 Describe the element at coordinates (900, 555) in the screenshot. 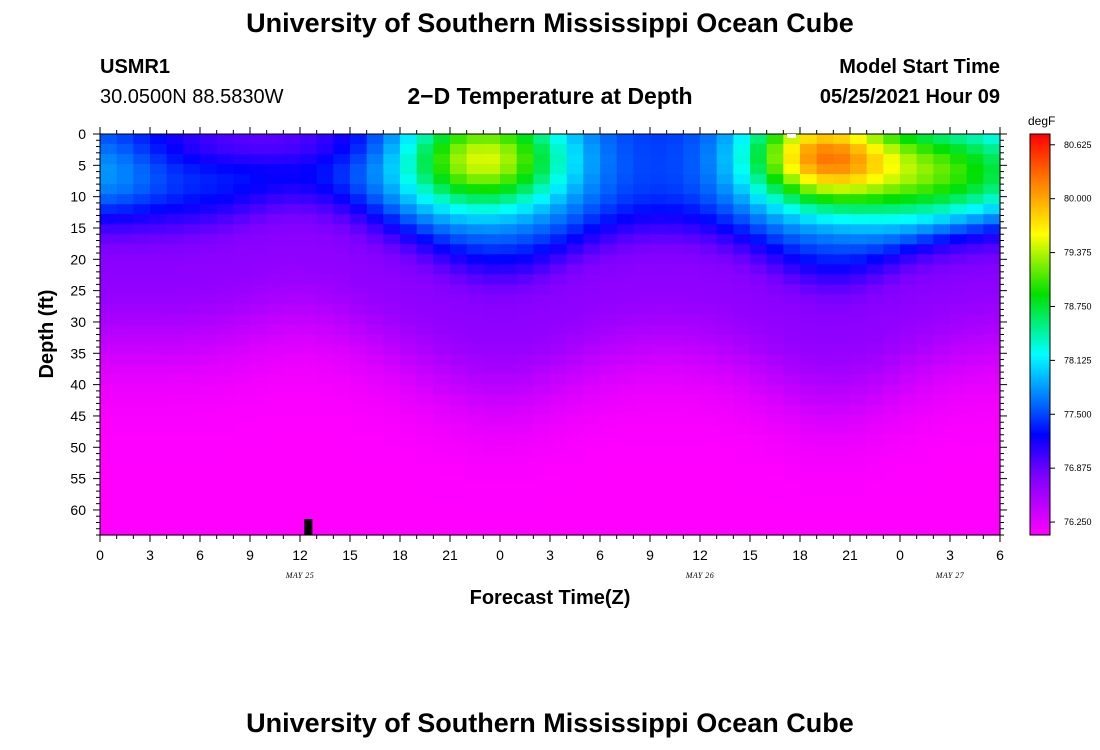

I see `x-tick-label: 0` at that location.